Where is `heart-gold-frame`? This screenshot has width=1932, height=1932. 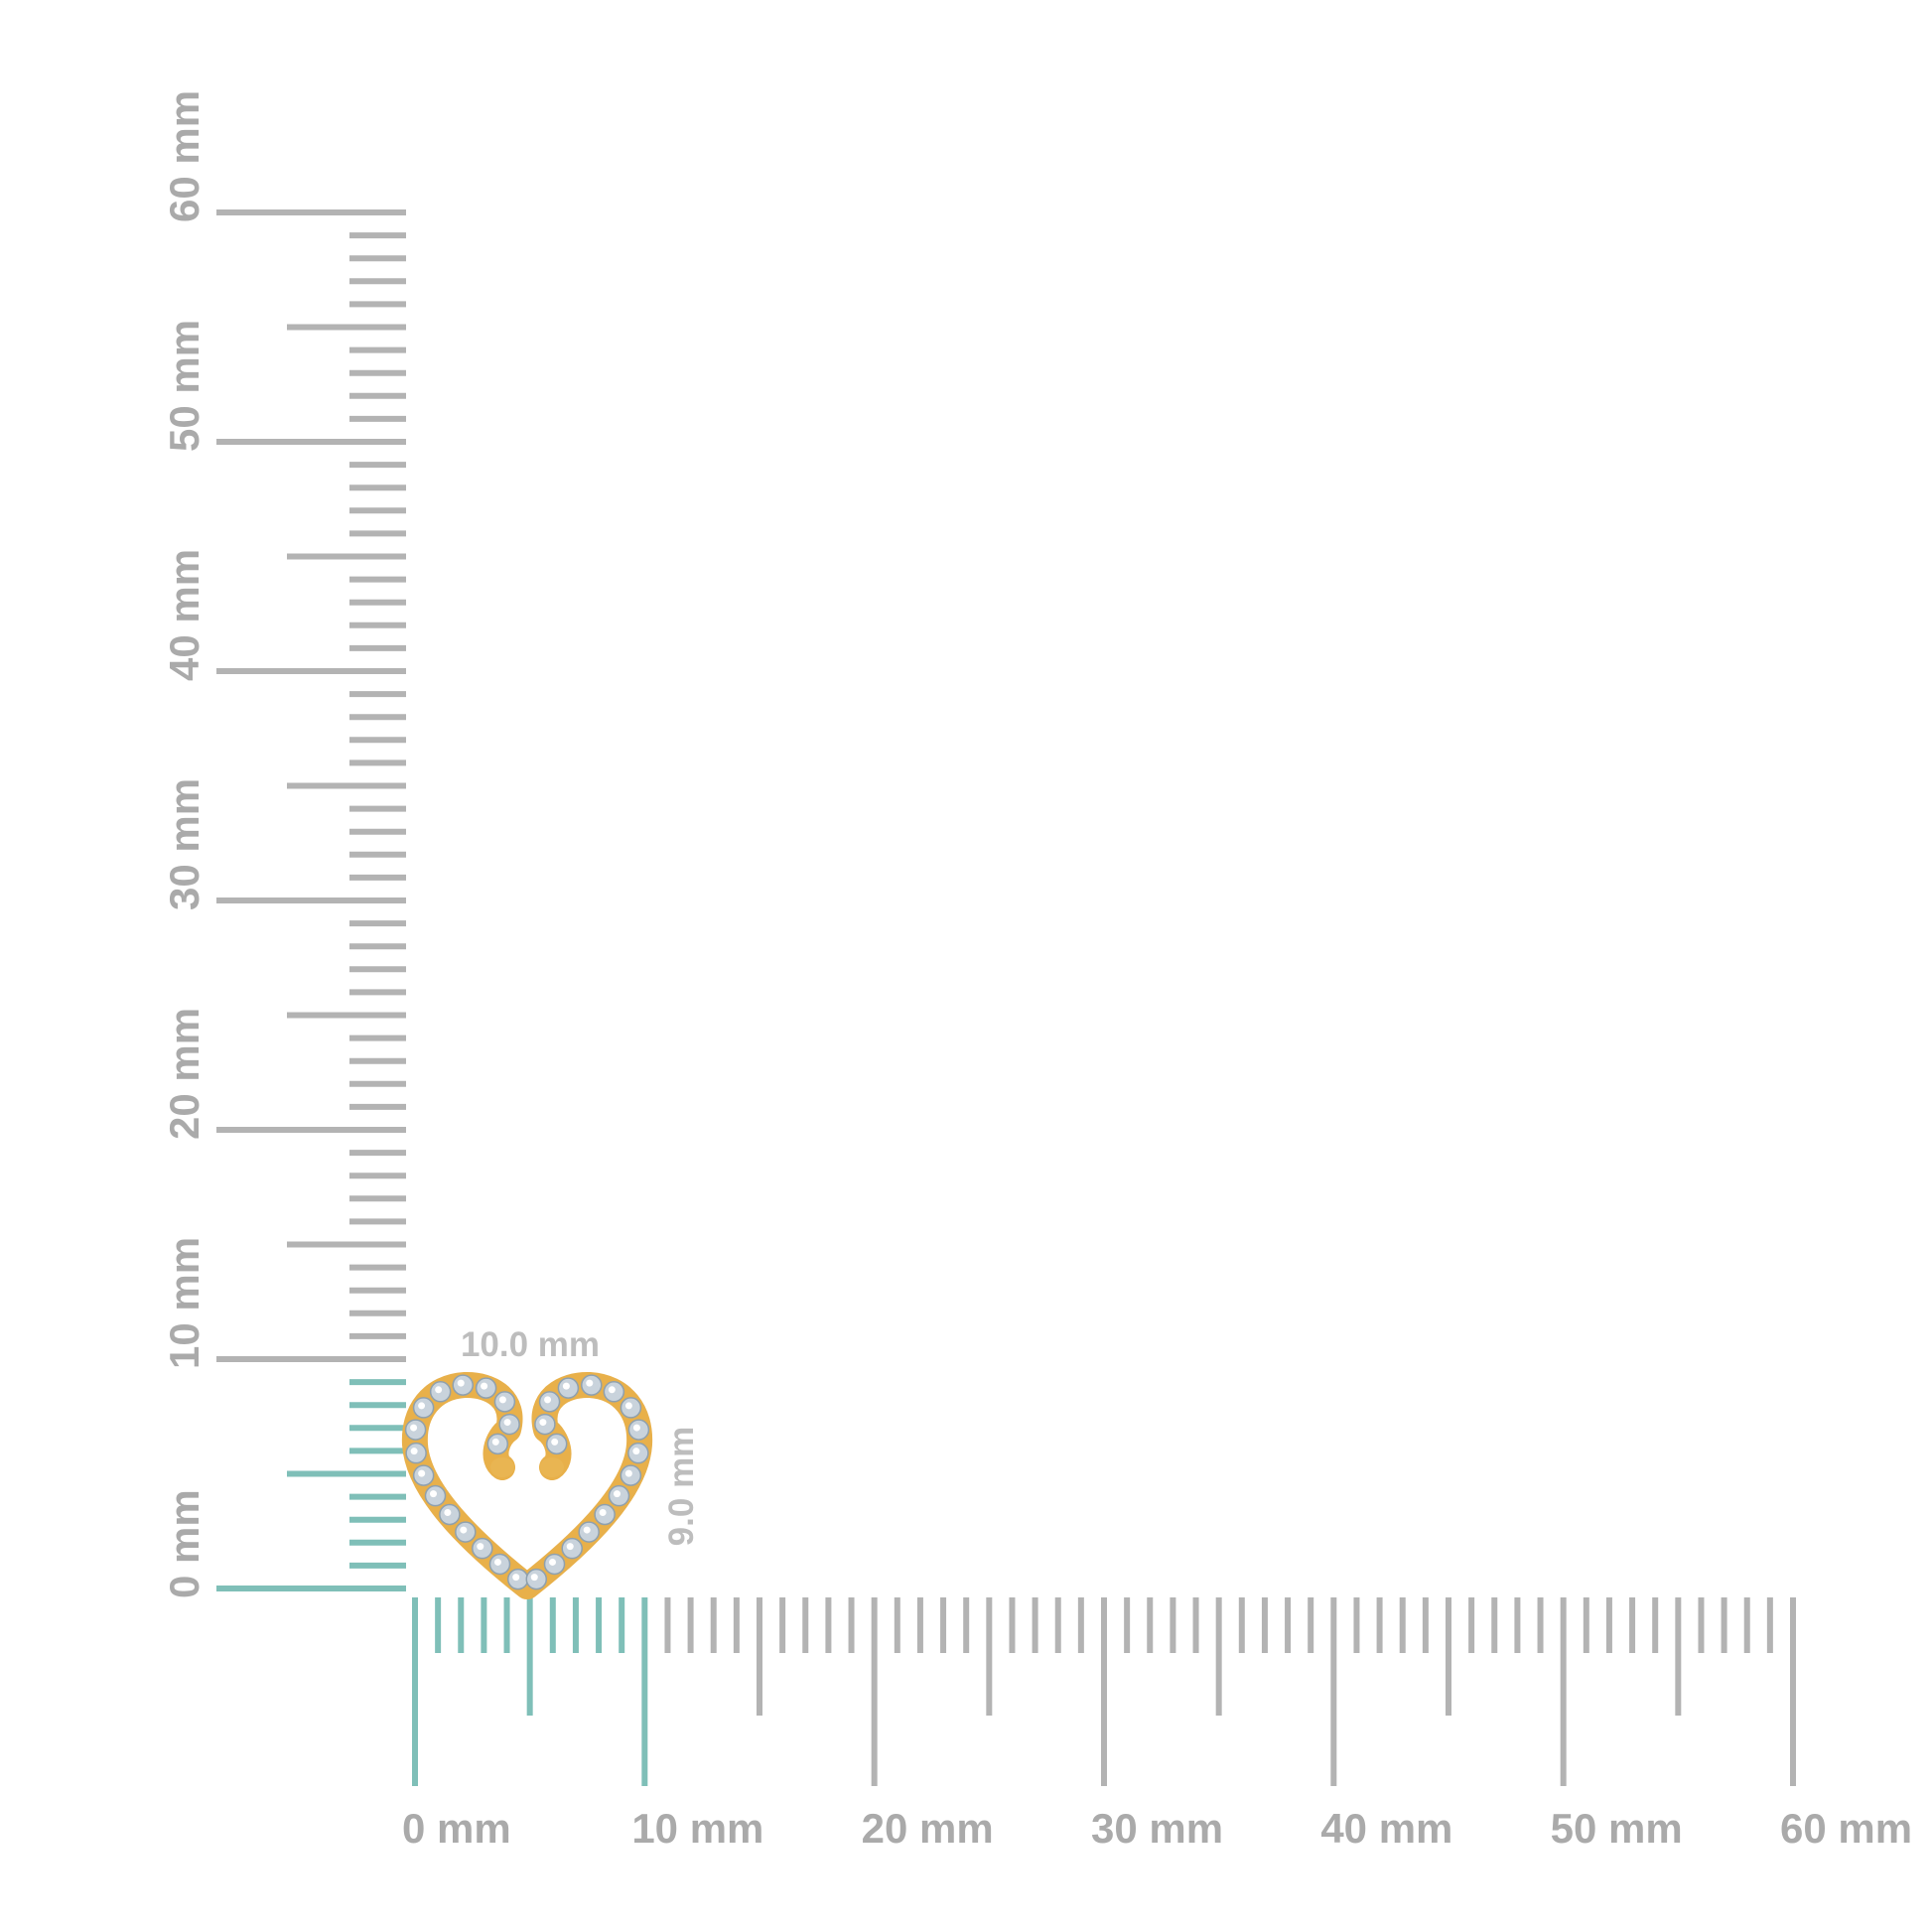 heart-gold-frame is located at coordinates (527, 1486).